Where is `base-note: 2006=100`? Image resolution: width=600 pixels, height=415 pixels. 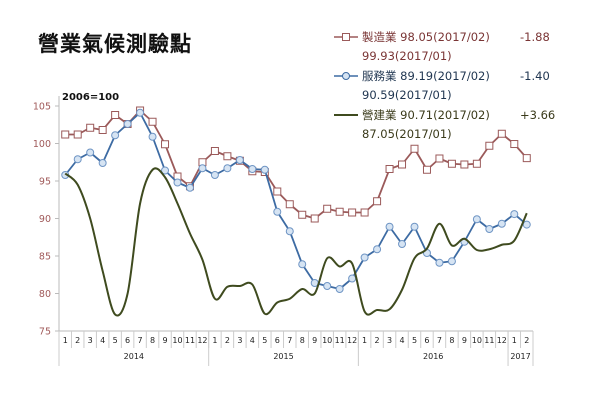 base-note: 2006=100 is located at coordinates (90, 97).